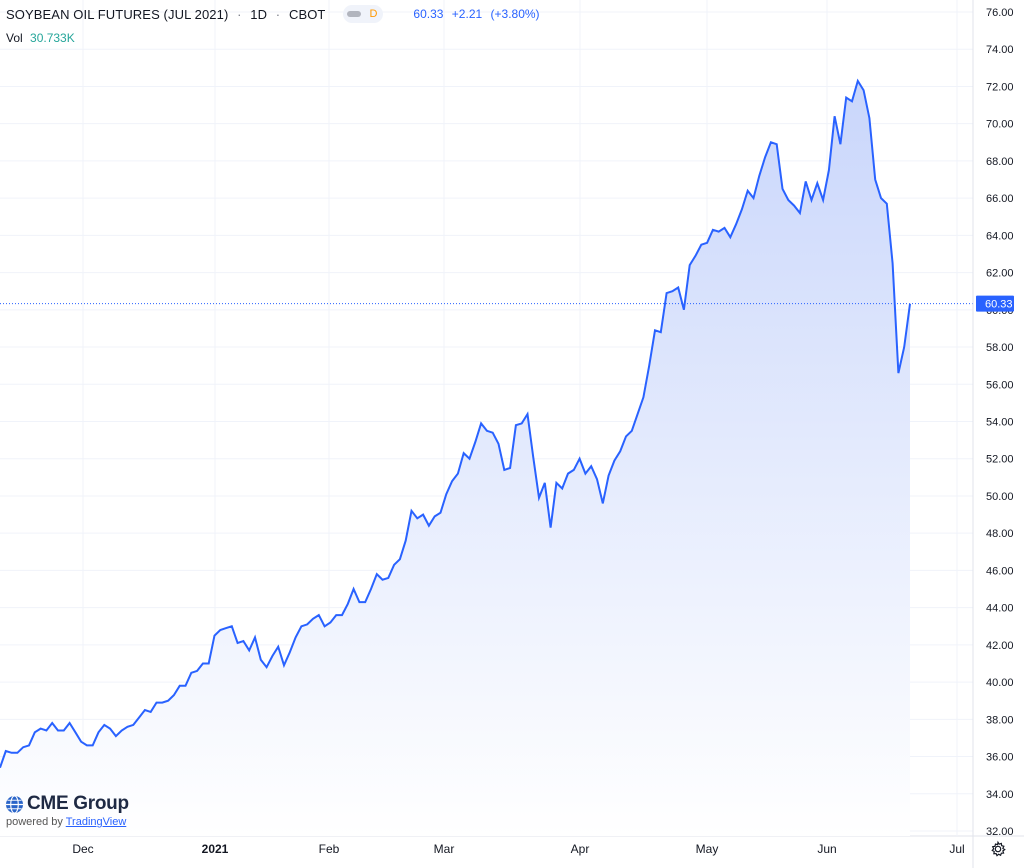 The height and width of the screenshot is (868, 1024). What do you see at coordinates (518, 849) in the screenshot?
I see `time-axis: Dec 2021 Feb Mar Apr May Jun Jul` at bounding box center [518, 849].